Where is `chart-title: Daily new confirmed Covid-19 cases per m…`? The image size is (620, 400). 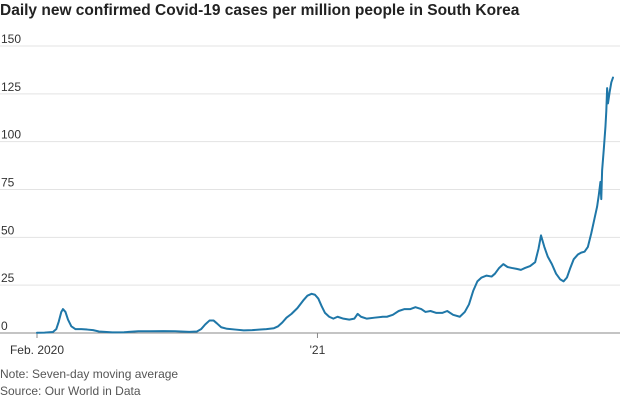 chart-title: Daily new confirmed Covid-19 cases per m… is located at coordinates (260, 10).